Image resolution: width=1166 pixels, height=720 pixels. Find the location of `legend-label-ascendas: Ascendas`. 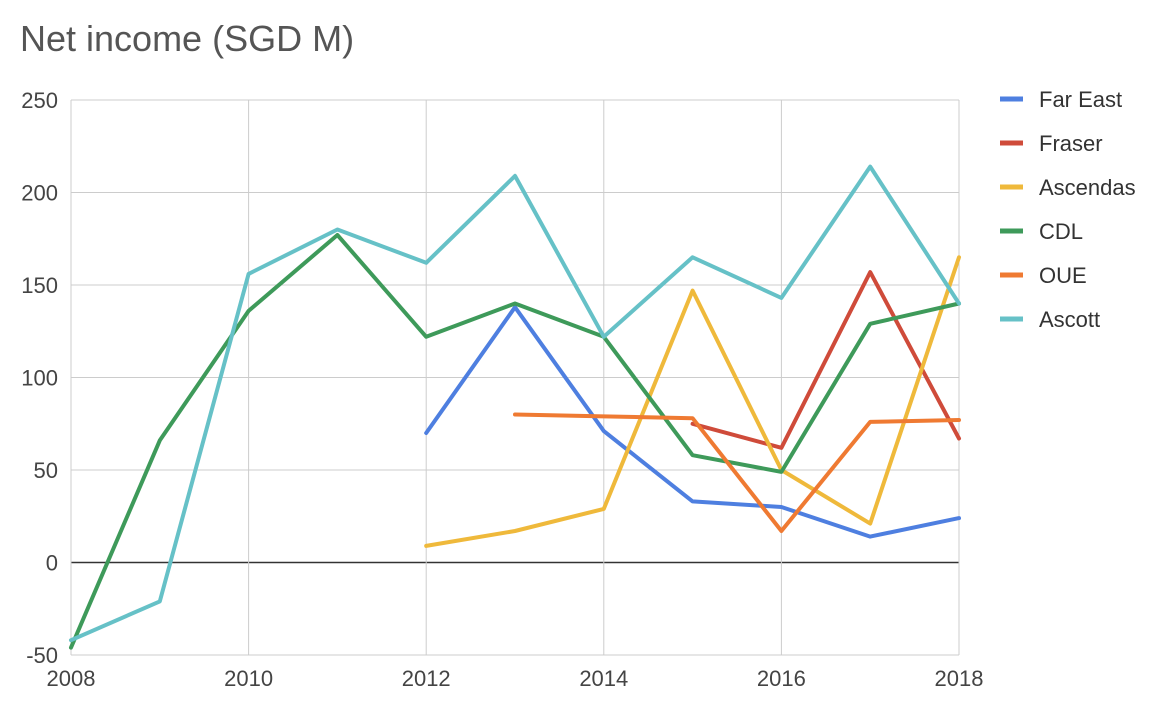

legend-label-ascendas: Ascendas is located at coordinates (1087, 187).